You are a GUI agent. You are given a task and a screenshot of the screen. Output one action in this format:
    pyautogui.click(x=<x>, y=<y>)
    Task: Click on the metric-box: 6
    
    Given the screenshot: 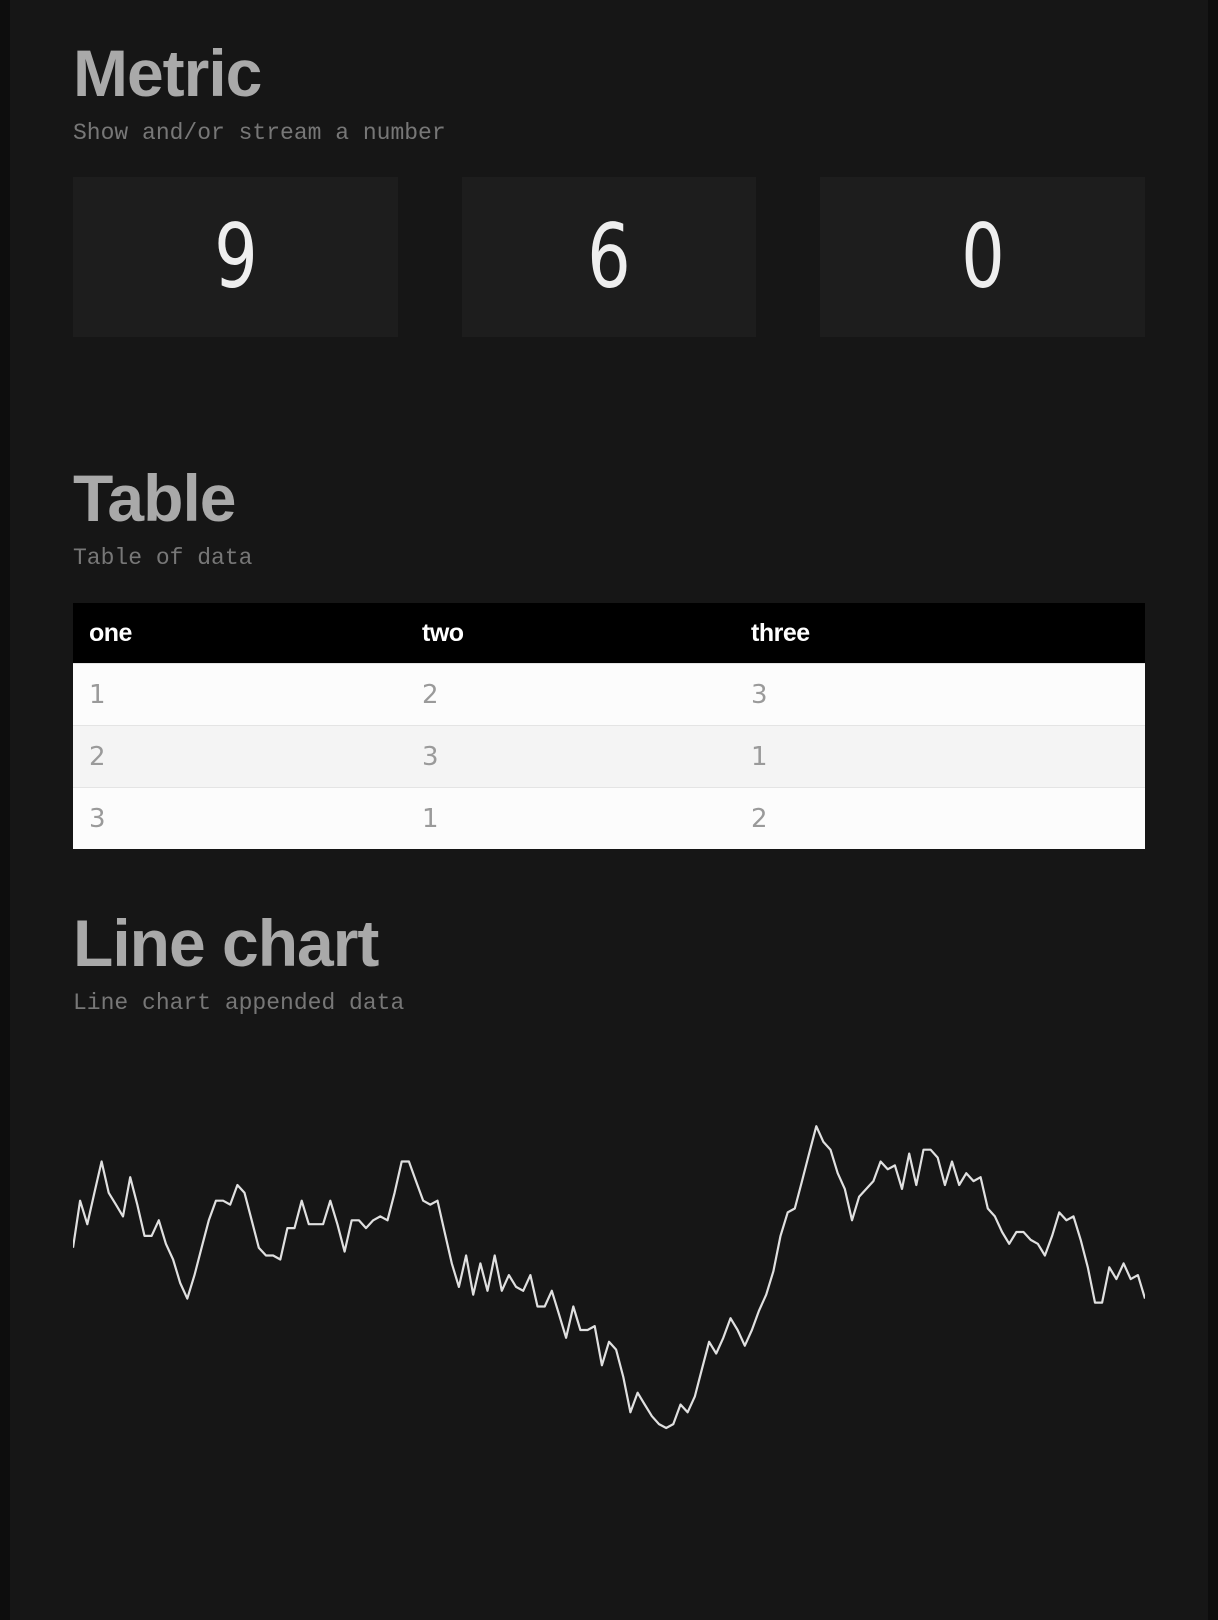 What is the action you would take?
    pyautogui.click(x=609, y=257)
    